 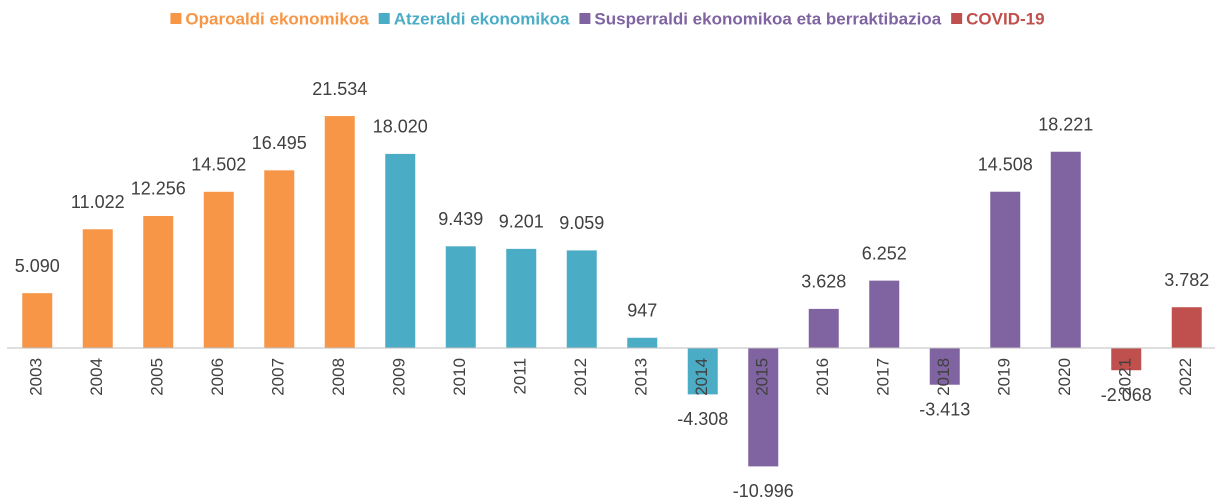 I want to click on value-label: 16.495, so click(x=279, y=143).